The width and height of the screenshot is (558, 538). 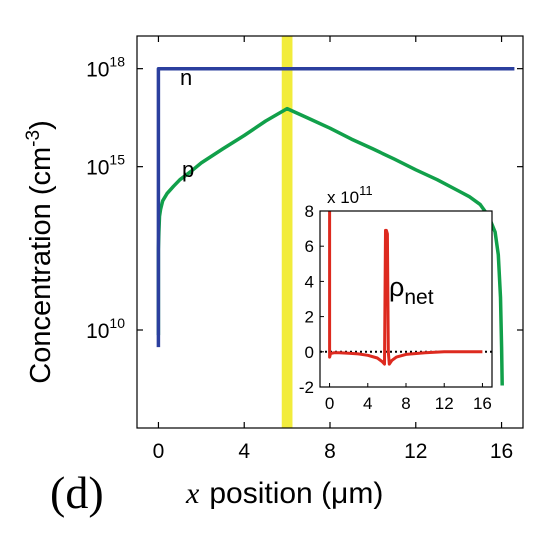 I want to click on inset-x-tick-label: 0, so click(x=329, y=403).